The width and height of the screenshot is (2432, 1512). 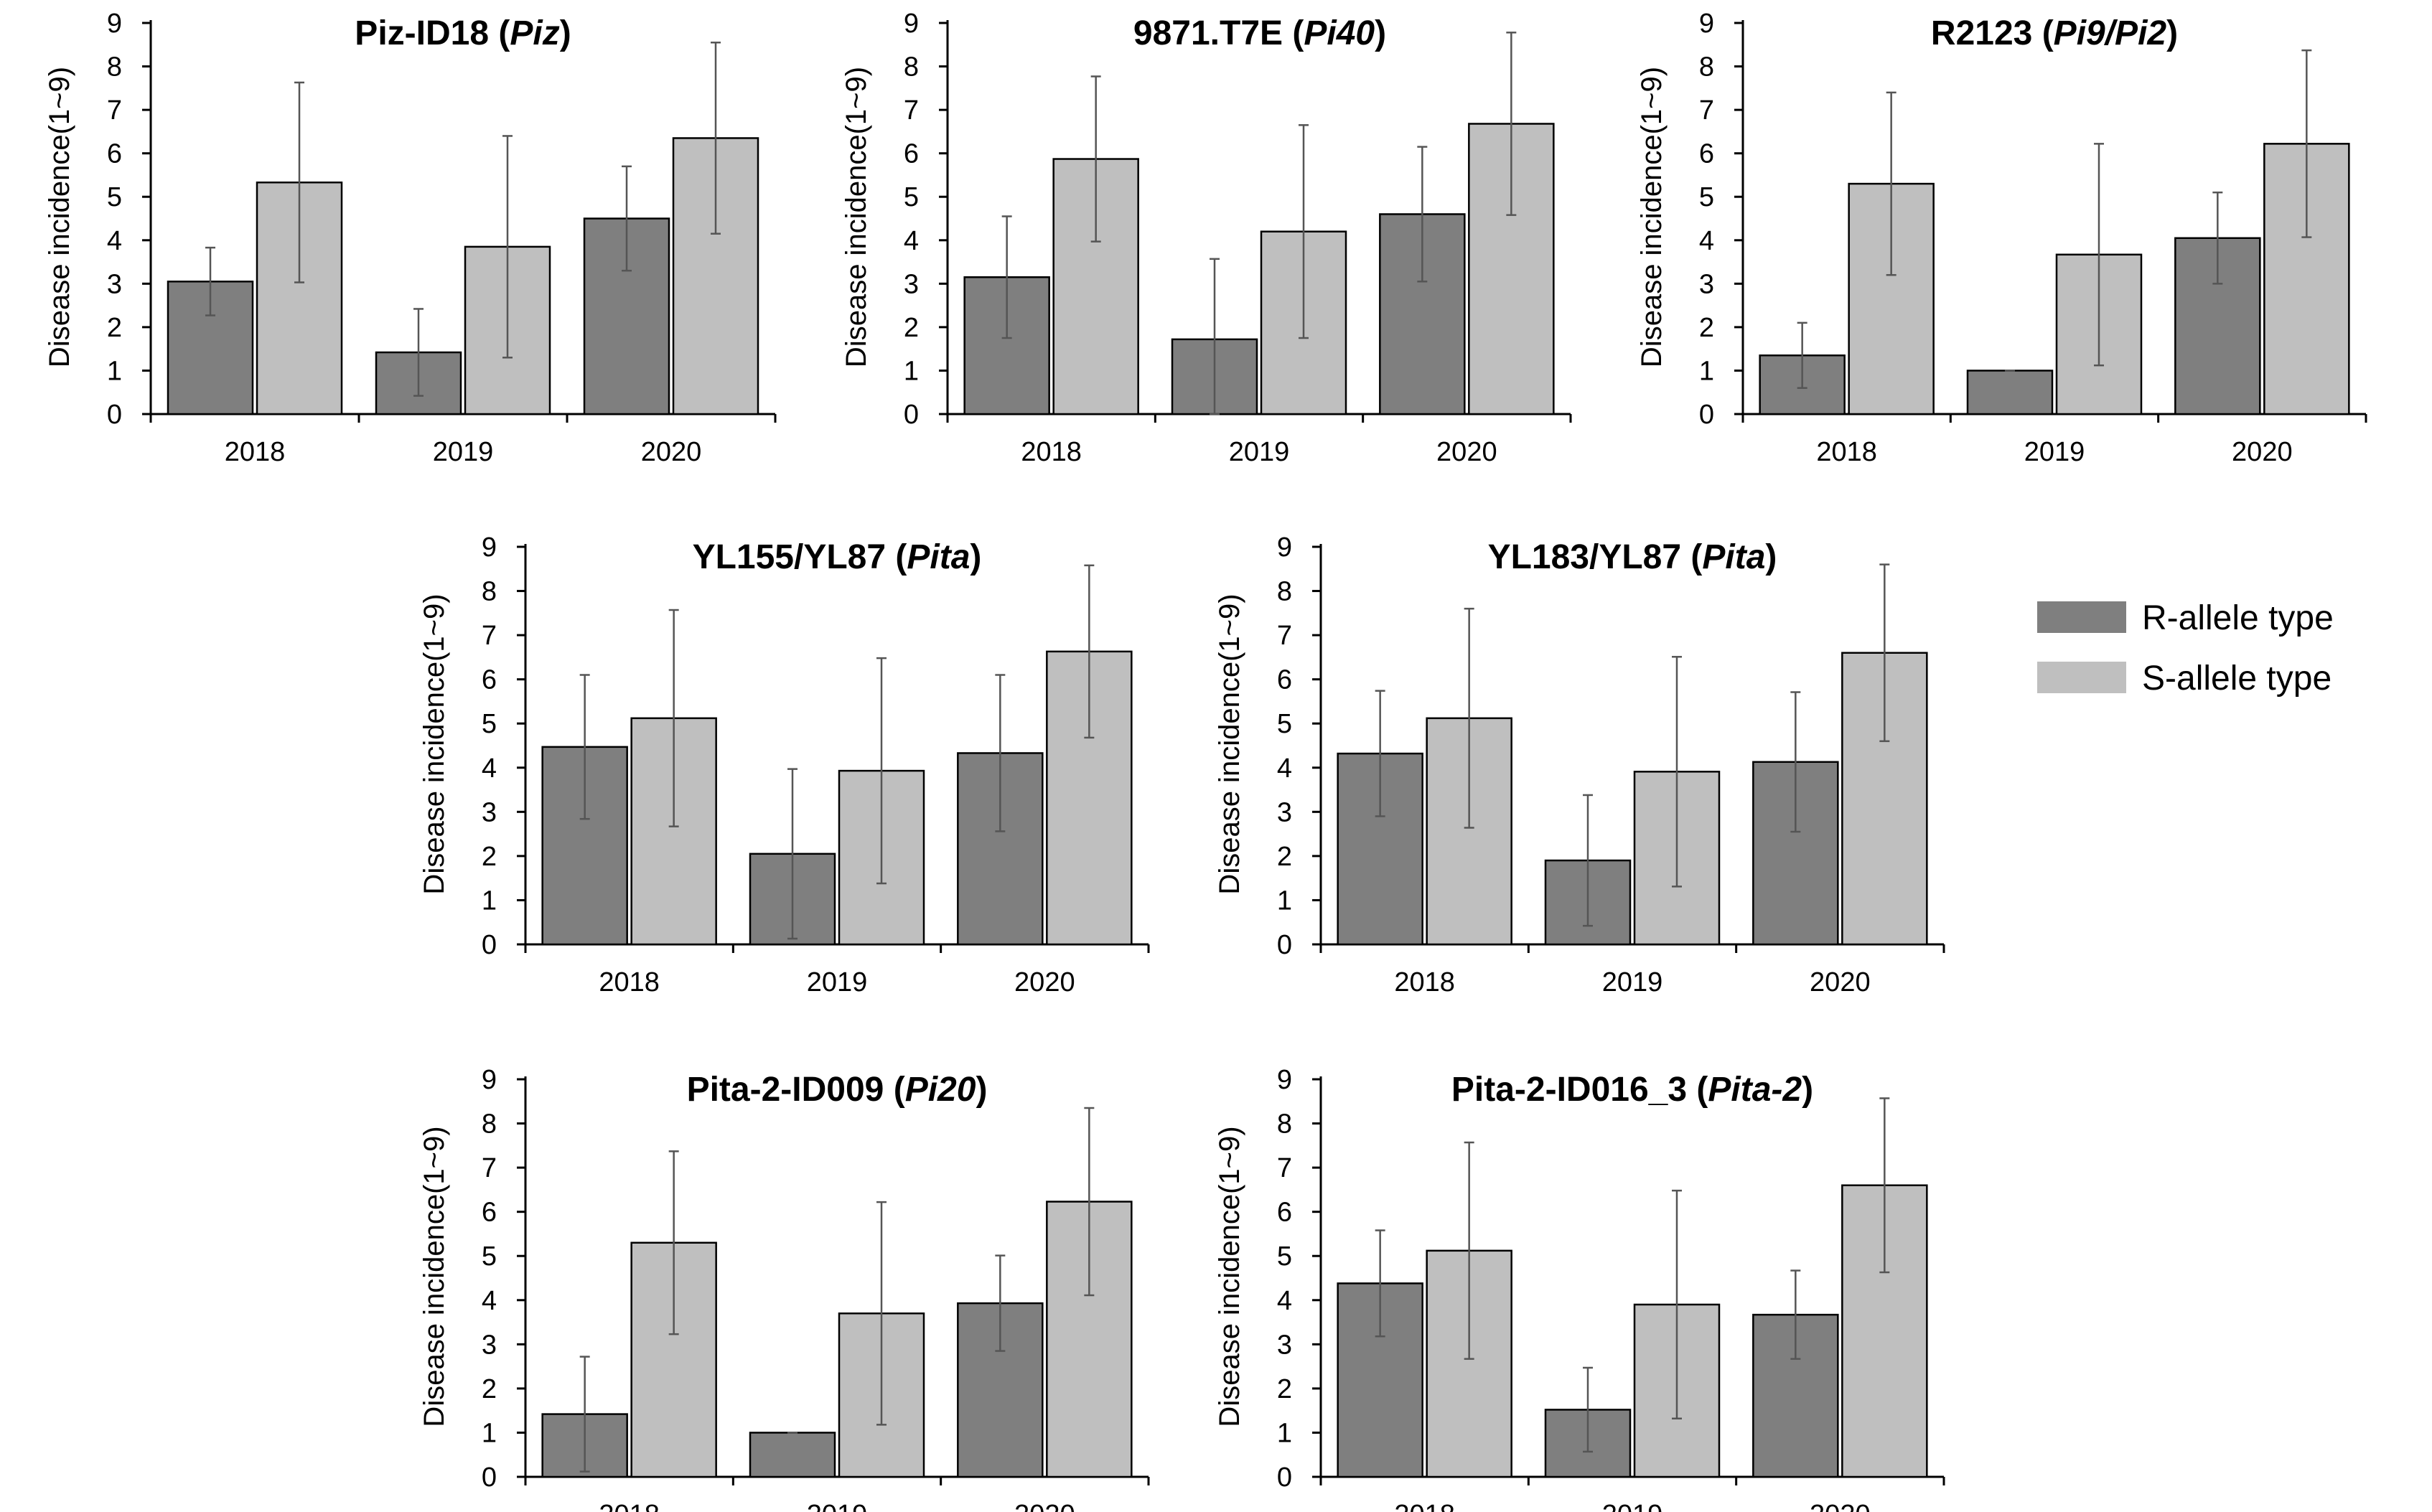 I want to click on panel-title: Pita-2-ID009 (Pi20), so click(x=837, y=1090).